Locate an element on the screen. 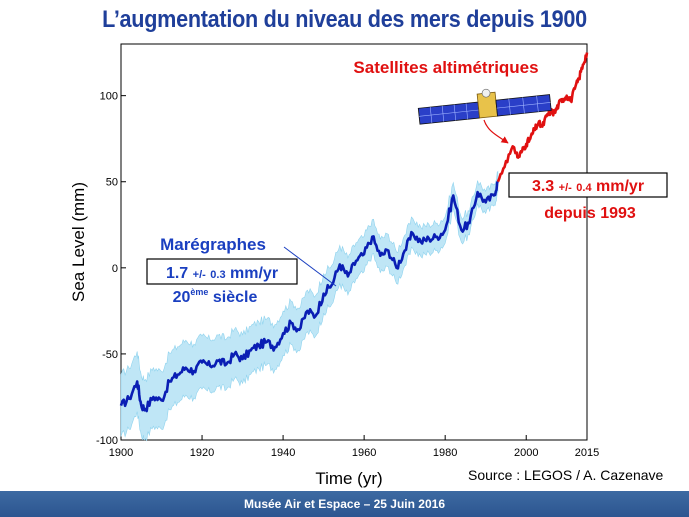 The width and height of the screenshot is (689, 517). footer-bar: Musée Air et Espace – 25 Juin 2016 is located at coordinates (344, 504).